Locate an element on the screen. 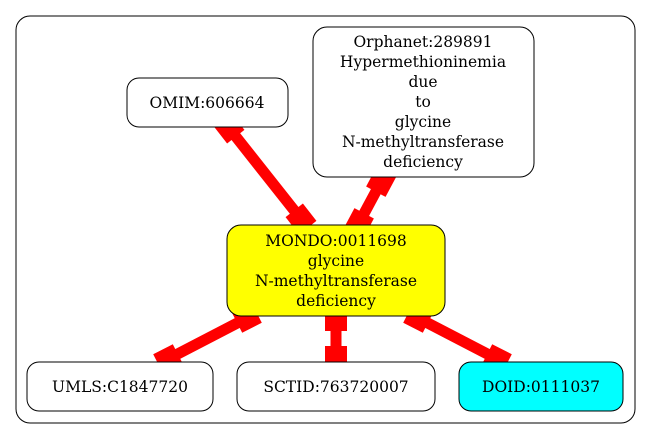 The image size is (651, 444). node-omim-label: OMIM:606664 is located at coordinates (207, 103).